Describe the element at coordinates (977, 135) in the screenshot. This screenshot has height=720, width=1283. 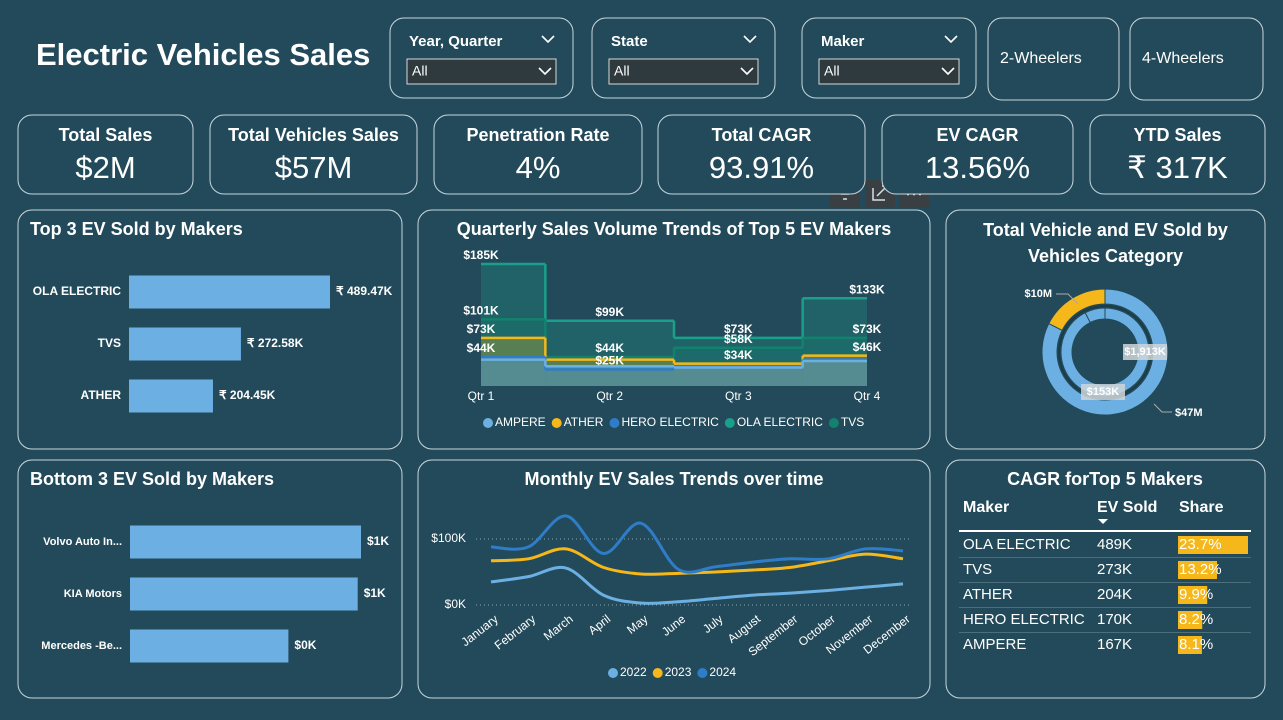
I see `kpi-label: EV CAGR` at that location.